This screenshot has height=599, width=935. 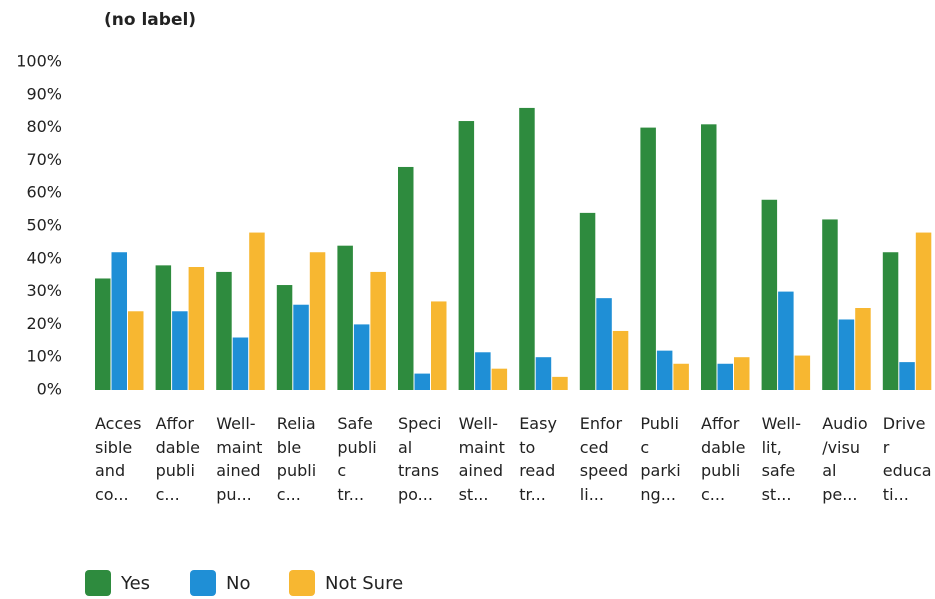 I want to click on y-tick-label: 60%, so click(x=44, y=192).